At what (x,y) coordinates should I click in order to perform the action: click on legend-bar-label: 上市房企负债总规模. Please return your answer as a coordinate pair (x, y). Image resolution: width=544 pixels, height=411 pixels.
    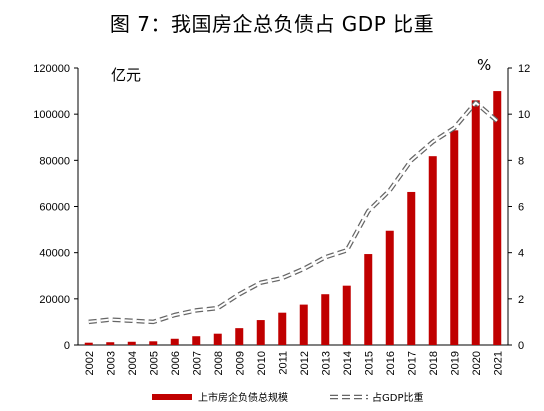
    Looking at the image, I should click on (243, 397).